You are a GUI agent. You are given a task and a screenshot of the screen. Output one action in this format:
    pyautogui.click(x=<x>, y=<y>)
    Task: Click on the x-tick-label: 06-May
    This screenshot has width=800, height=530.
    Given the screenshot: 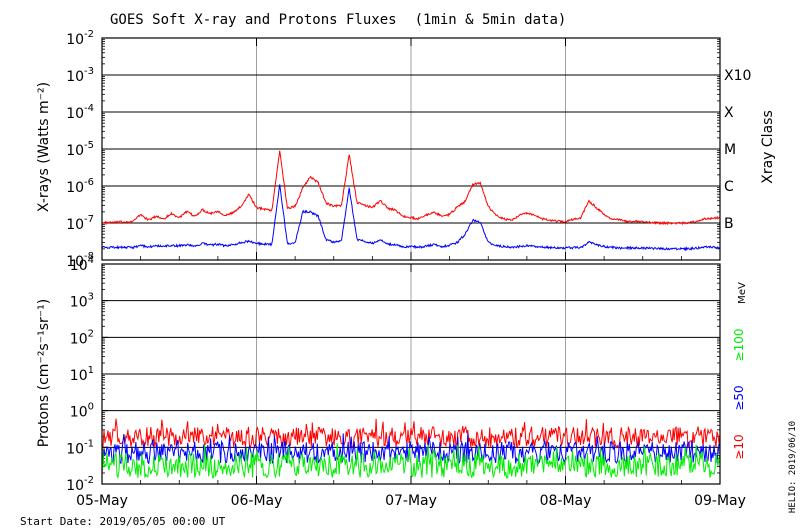 What is the action you would take?
    pyautogui.click(x=257, y=501)
    